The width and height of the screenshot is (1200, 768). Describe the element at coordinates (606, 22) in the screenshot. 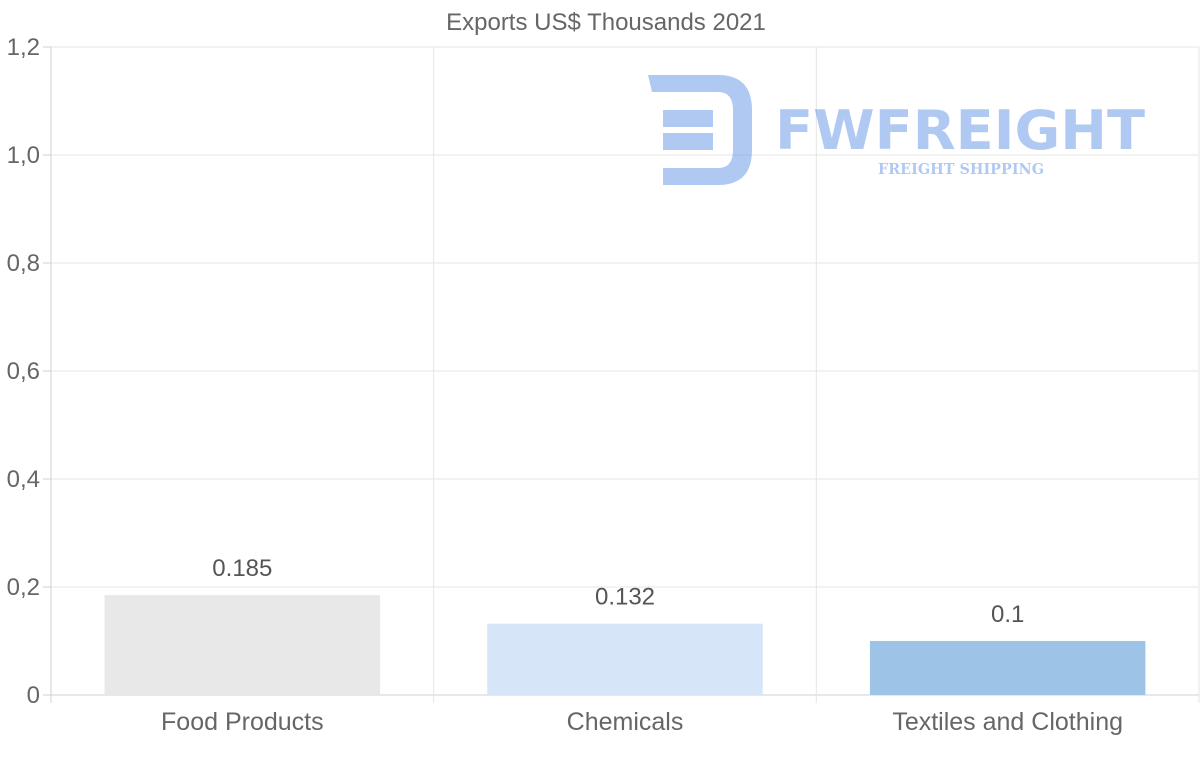

I see `chart-title: Exports US$ Thousands 2021` at that location.